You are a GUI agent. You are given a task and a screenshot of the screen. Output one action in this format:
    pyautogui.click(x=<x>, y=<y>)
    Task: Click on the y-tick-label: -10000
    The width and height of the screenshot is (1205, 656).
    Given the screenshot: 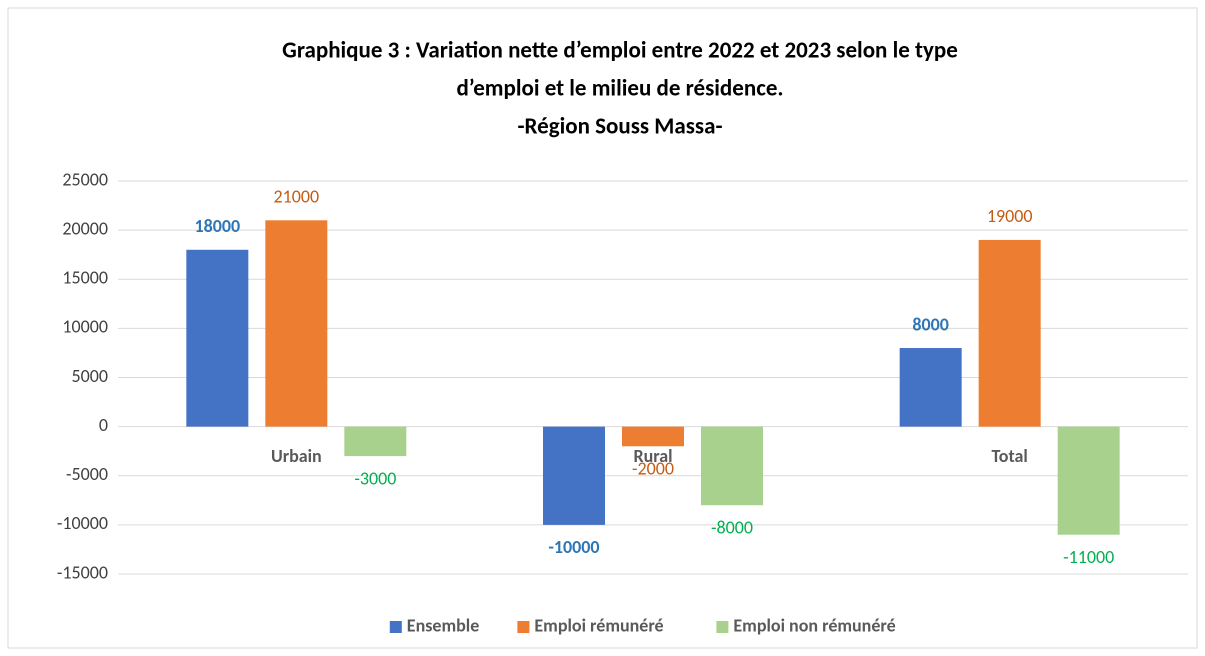 What is the action you would take?
    pyautogui.click(x=82, y=523)
    